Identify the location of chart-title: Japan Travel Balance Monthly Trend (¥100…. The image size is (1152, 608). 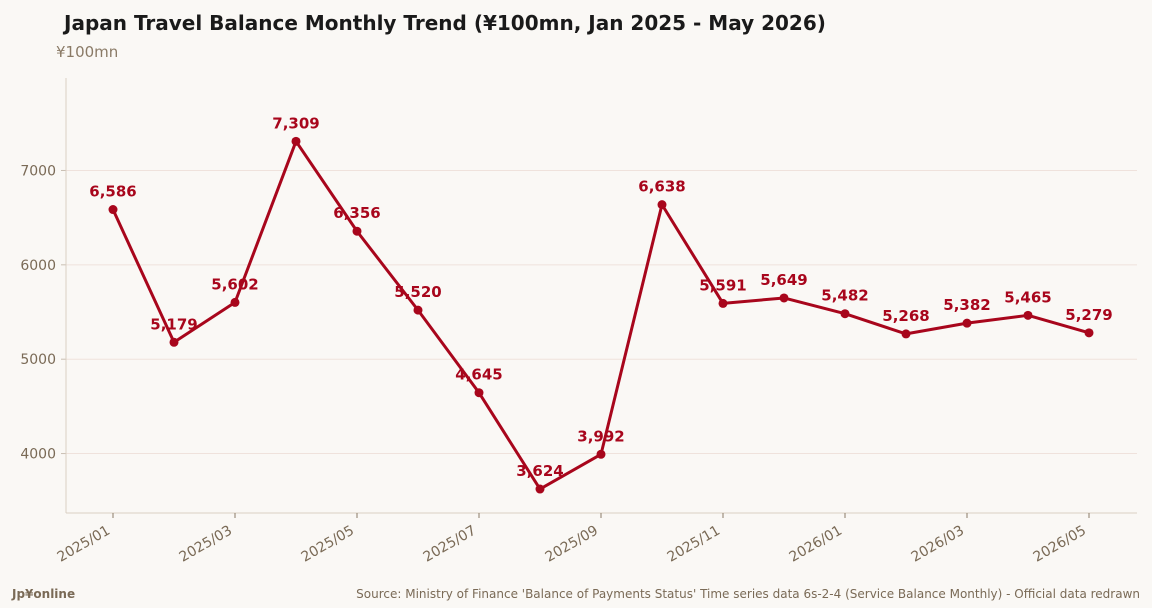
(445, 23).